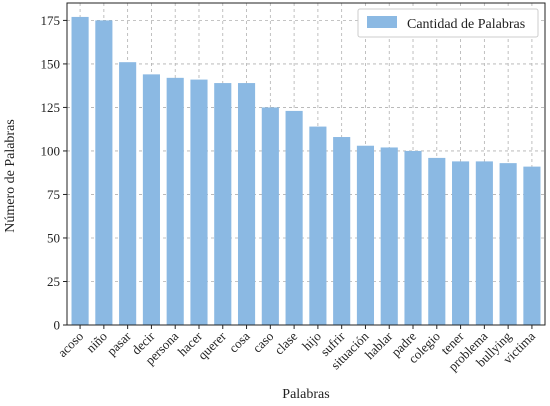 The height and width of the screenshot is (406, 550). I want to click on legend-frame, so click(448, 23).